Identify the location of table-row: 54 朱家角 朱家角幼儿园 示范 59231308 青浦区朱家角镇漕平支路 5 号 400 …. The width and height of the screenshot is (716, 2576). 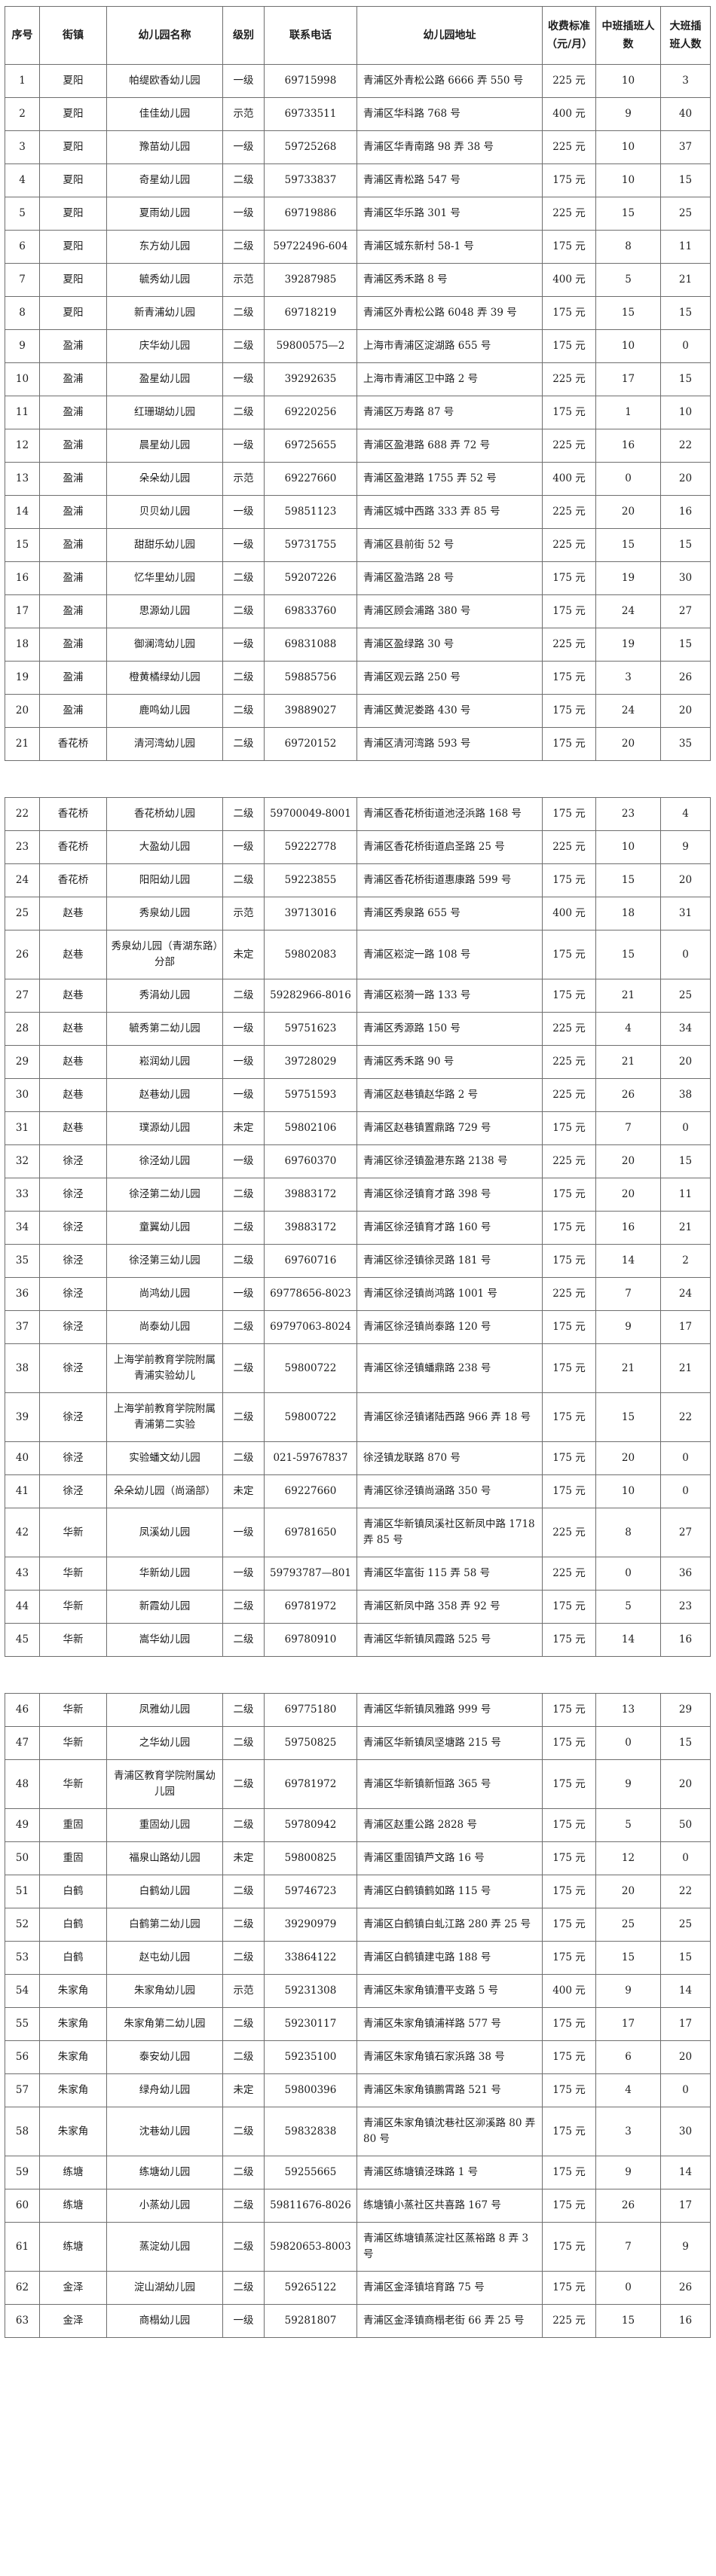
(358, 1991).